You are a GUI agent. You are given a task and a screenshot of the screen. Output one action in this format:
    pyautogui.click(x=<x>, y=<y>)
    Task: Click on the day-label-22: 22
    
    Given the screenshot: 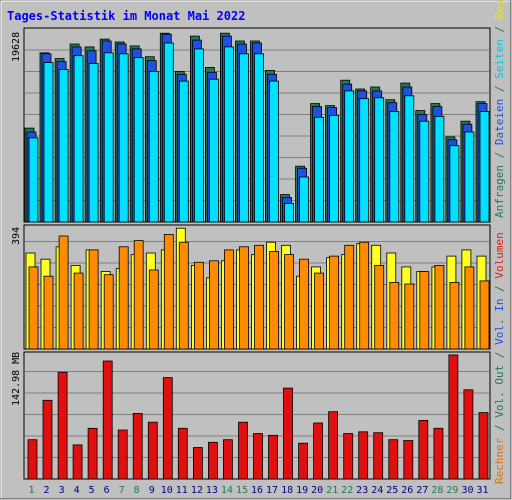 What is the action you would take?
    pyautogui.click(x=347, y=490)
    